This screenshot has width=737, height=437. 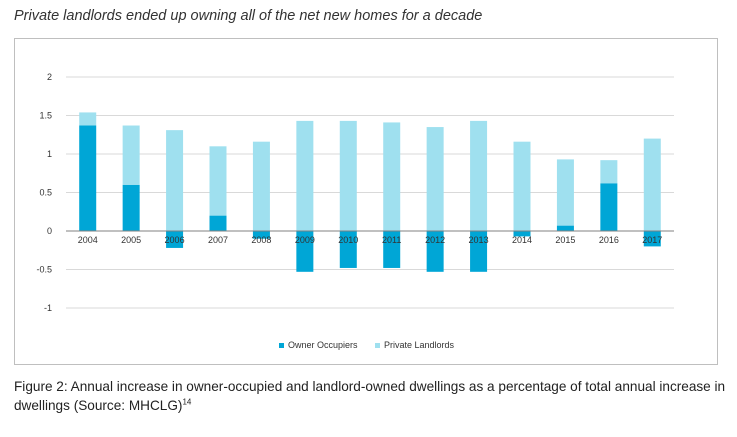 What do you see at coordinates (392, 176) in the screenshot?
I see `bar-private-landlords-2011` at bounding box center [392, 176].